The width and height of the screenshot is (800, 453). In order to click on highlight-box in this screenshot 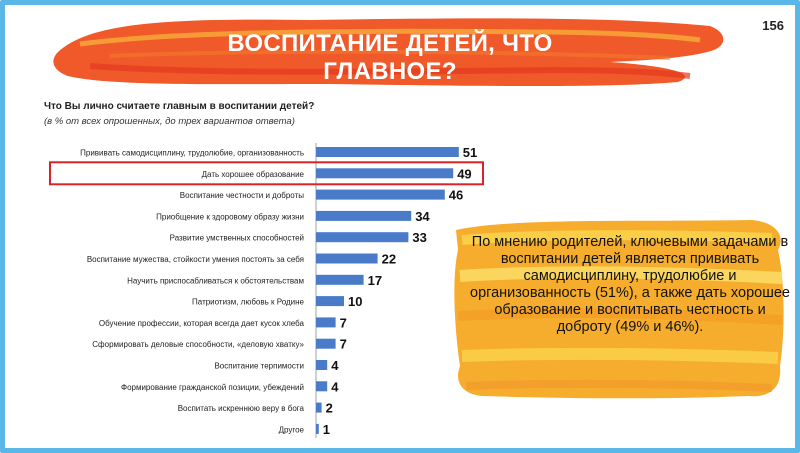, I will do `click(266, 173)`.